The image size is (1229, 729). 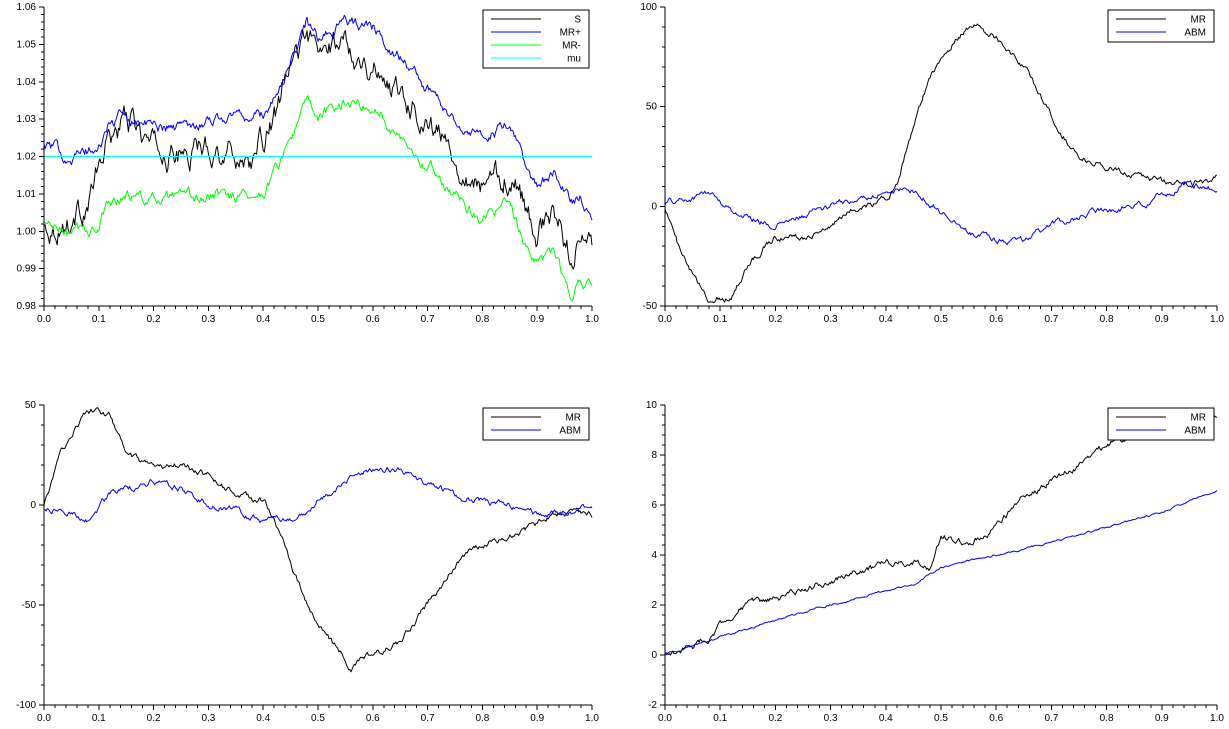 What do you see at coordinates (27, 157) in the screenshot?
I see `y-tick-label: 1.02` at bounding box center [27, 157].